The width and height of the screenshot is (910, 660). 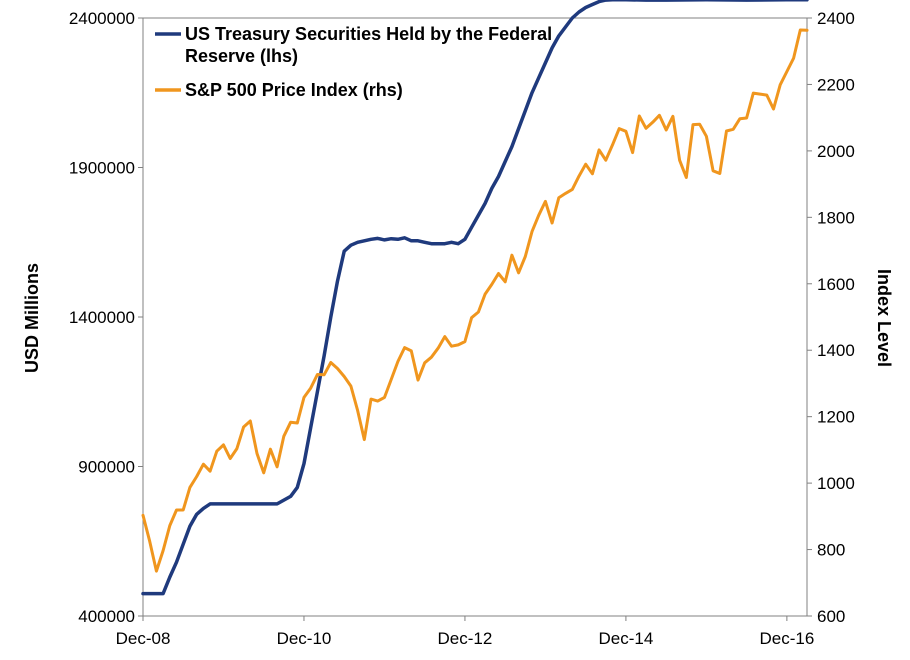 I want to click on y-right-tick-label: 800, so click(x=831, y=550).